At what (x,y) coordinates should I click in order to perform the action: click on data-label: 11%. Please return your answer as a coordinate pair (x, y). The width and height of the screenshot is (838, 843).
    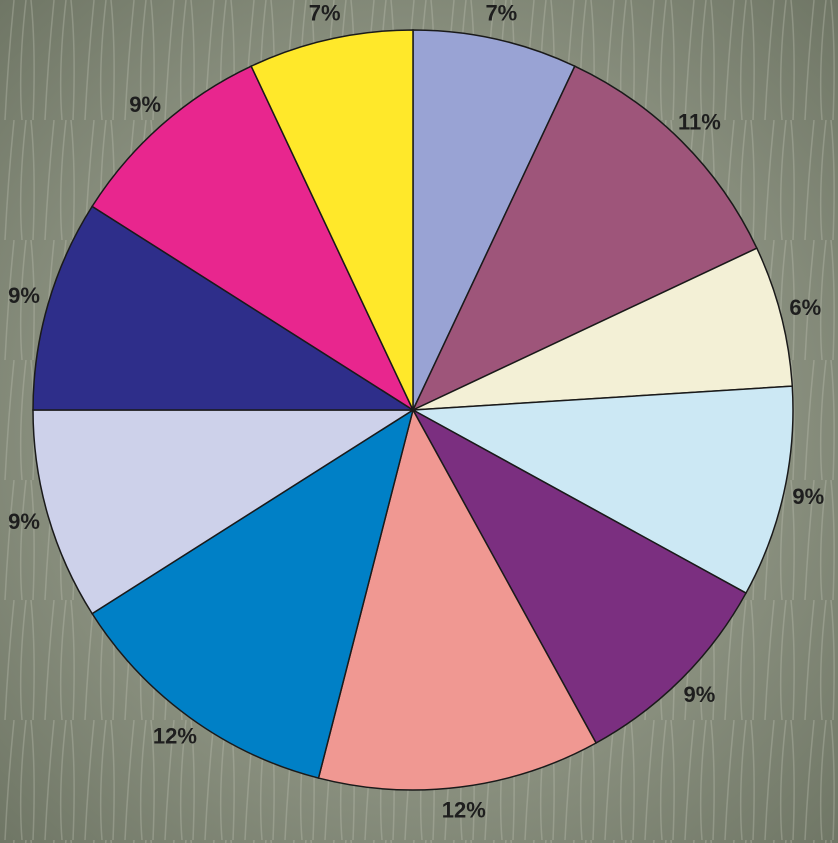
    Looking at the image, I should click on (699, 121).